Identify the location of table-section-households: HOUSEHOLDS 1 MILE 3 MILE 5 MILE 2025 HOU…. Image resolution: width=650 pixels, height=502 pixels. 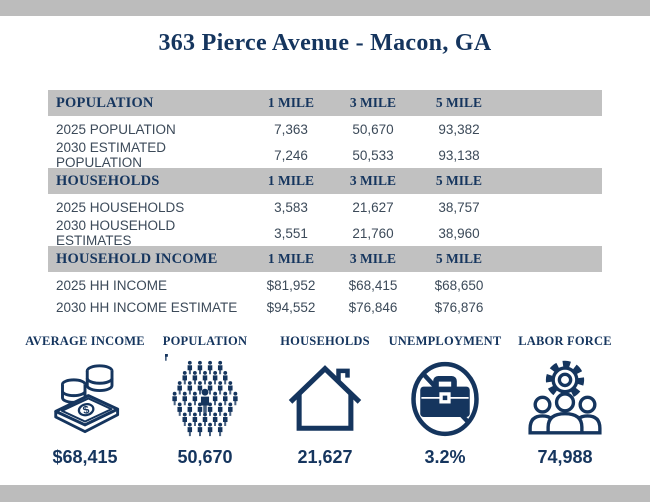
(325, 208).